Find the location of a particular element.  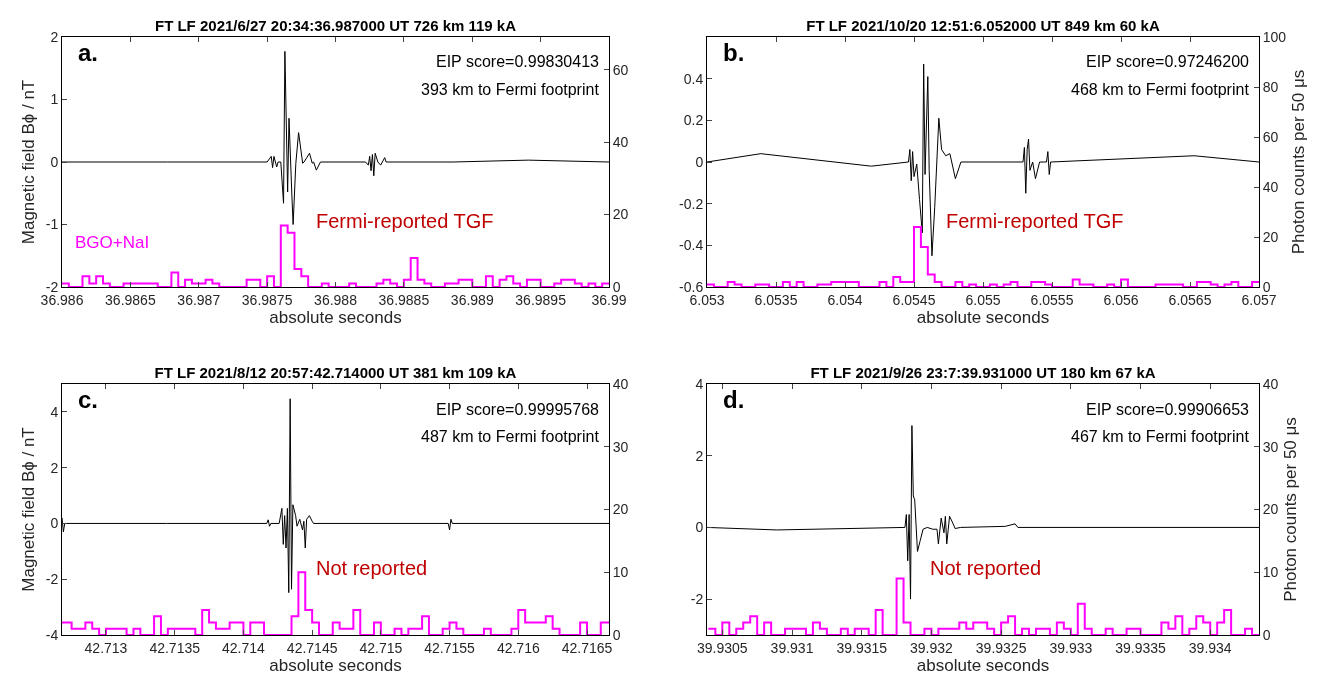

x-tick-label: 36.989 is located at coordinates (472, 299).